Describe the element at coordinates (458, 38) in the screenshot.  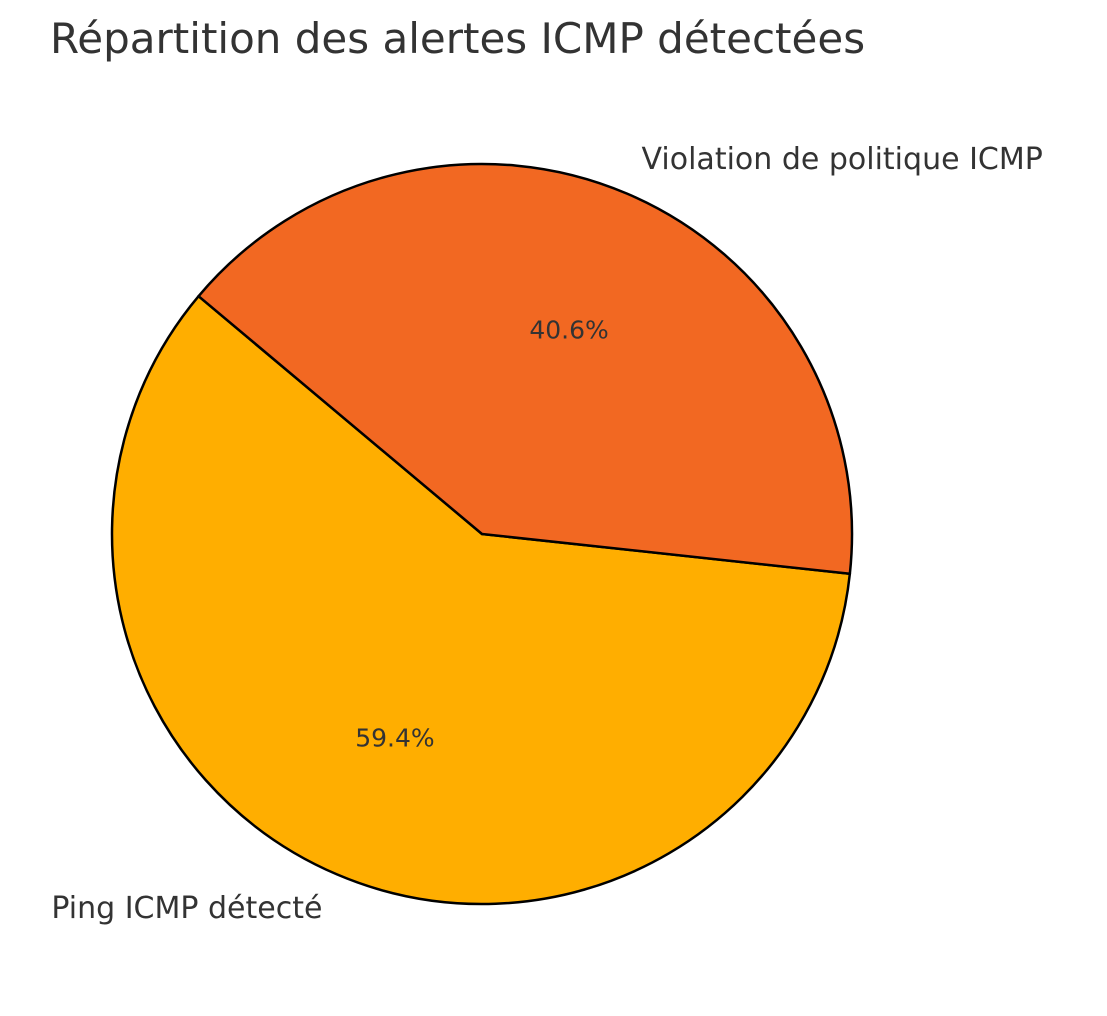
I see `chart-title: Répartition des alertes ICMP détectées` at that location.